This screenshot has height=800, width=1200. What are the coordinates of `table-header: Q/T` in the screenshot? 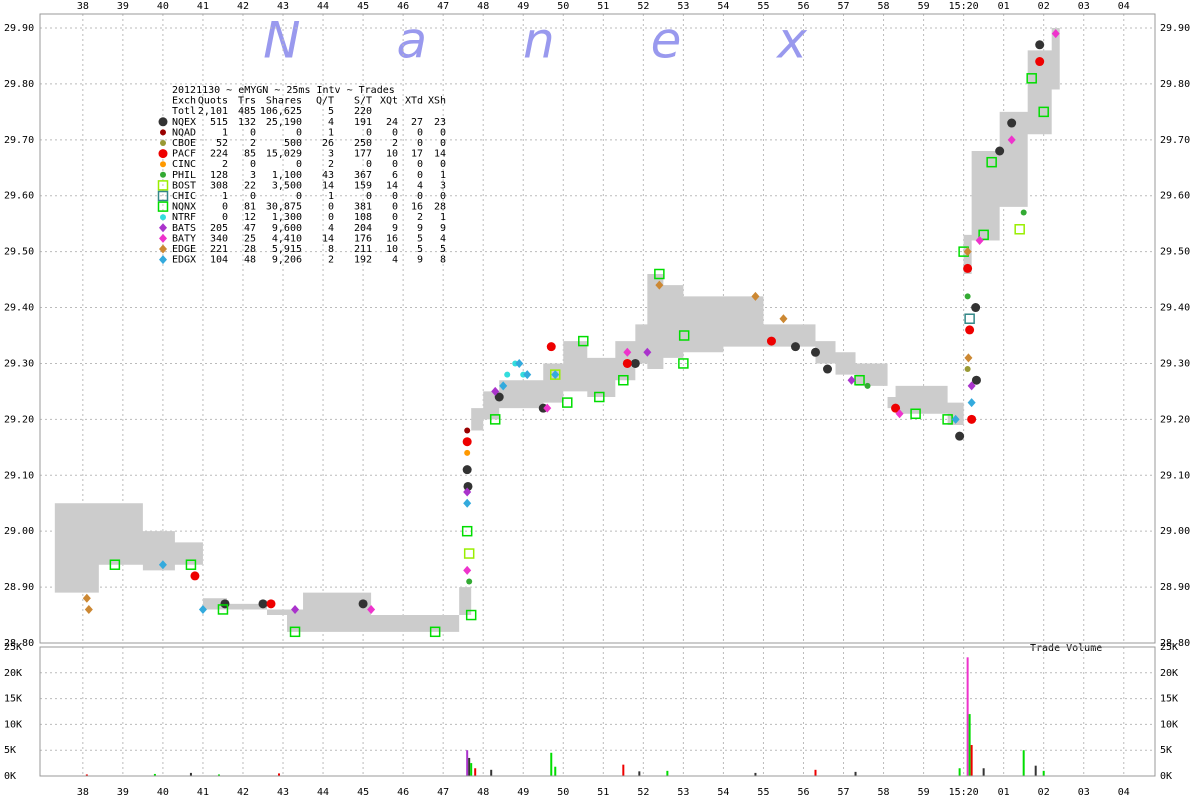 It's located at (325, 101).